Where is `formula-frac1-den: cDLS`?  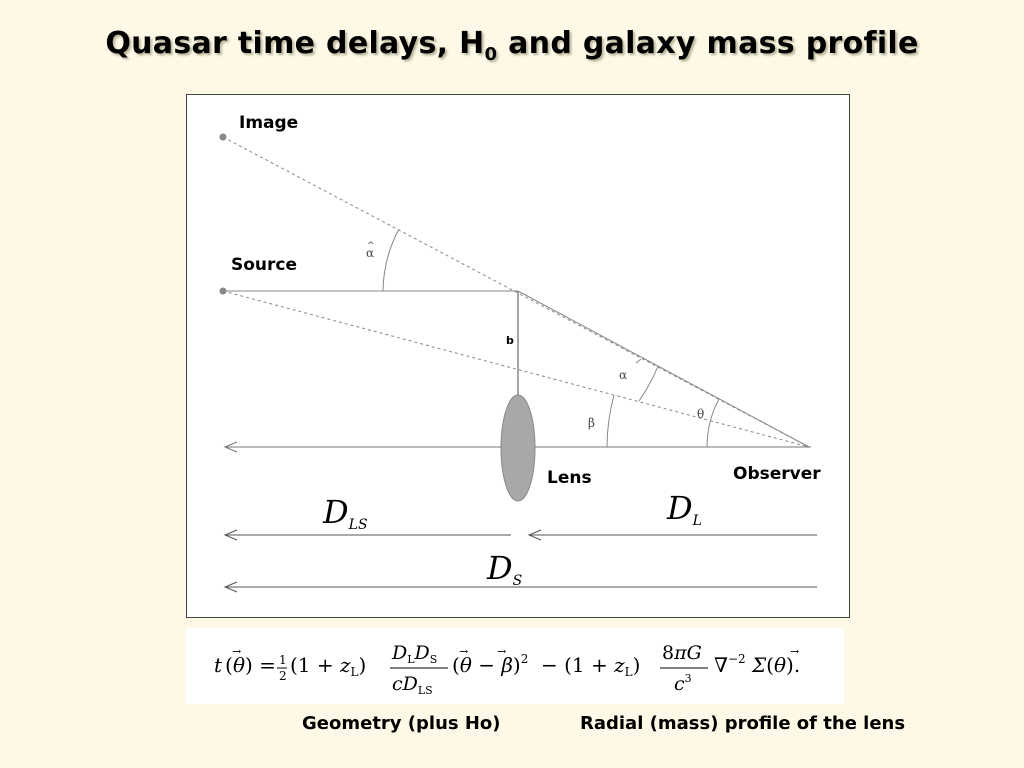
formula-frac1-den: cDLS is located at coordinates (412, 685).